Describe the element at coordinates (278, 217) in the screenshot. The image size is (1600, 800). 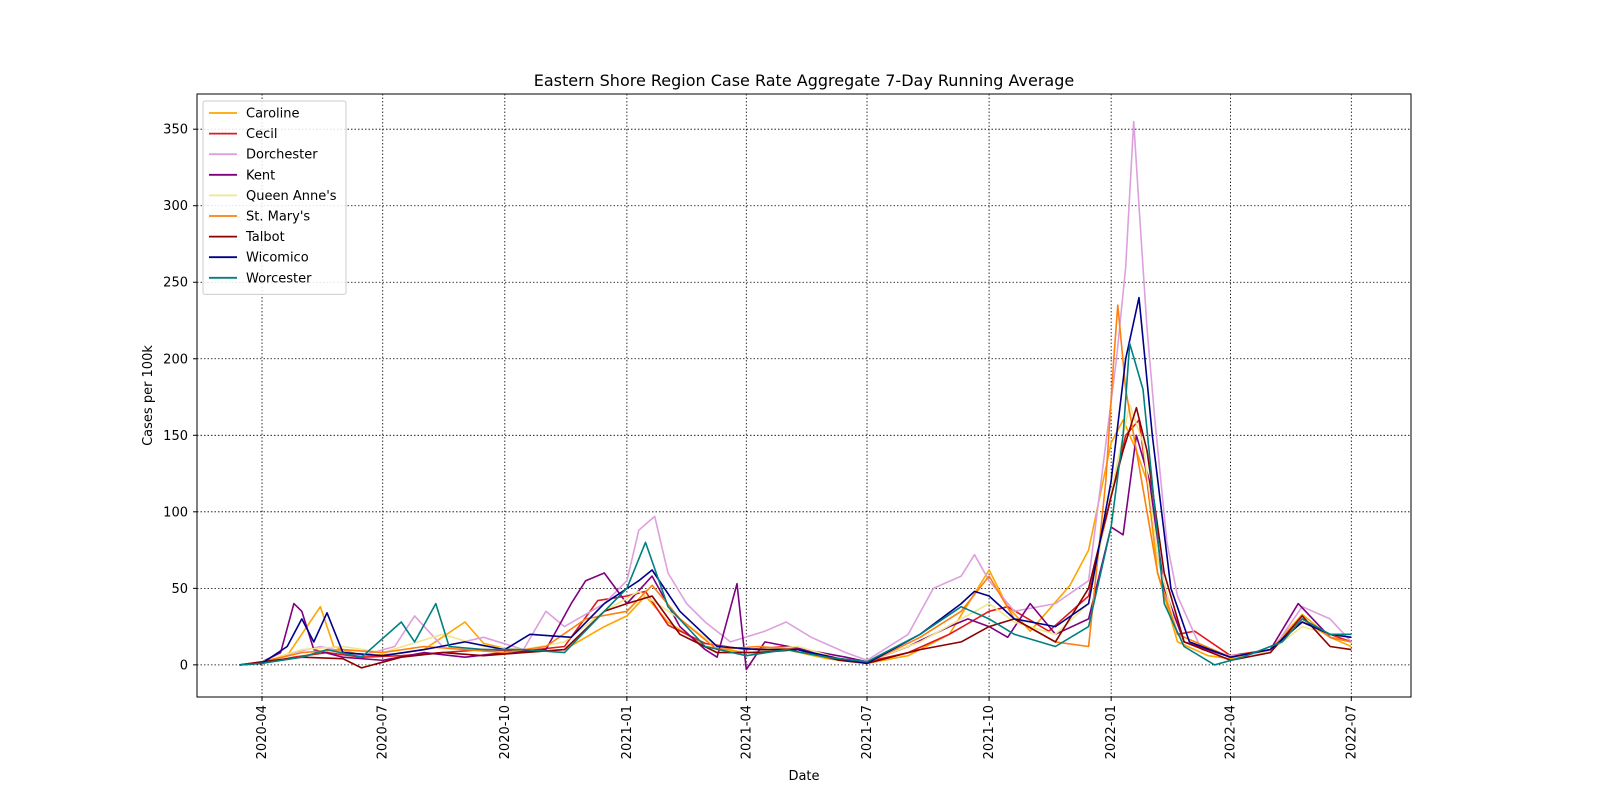
I see `legend-label: St. Mary's` at that location.